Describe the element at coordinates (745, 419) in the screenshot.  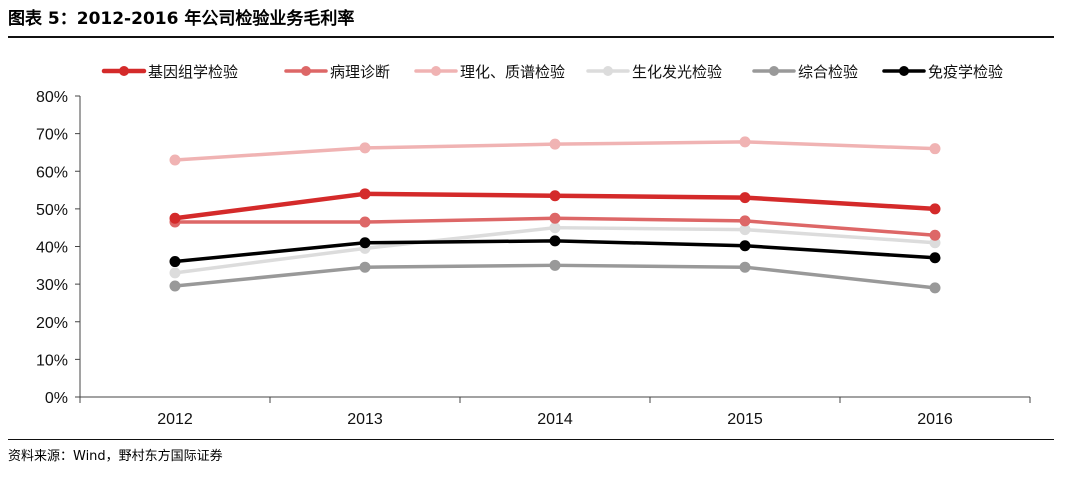
I see `x-tick-label: 2015` at that location.